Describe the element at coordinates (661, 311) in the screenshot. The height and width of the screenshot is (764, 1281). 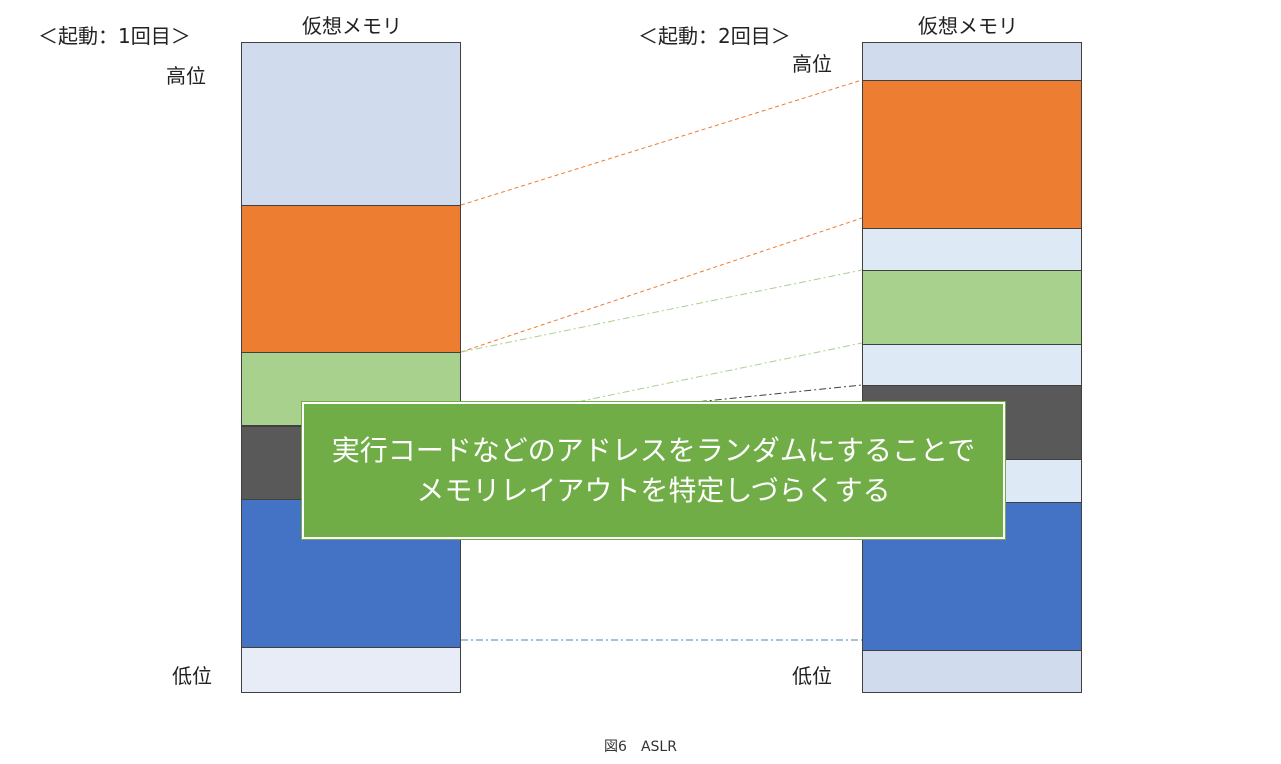
I see `green-top-connector` at that location.